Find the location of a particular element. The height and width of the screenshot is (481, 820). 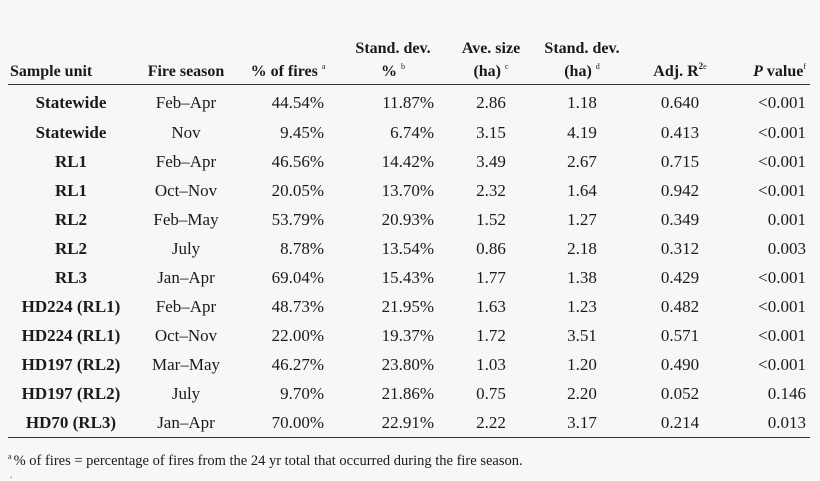

cell-sd-ha: 1.23 is located at coordinates (582, 306).